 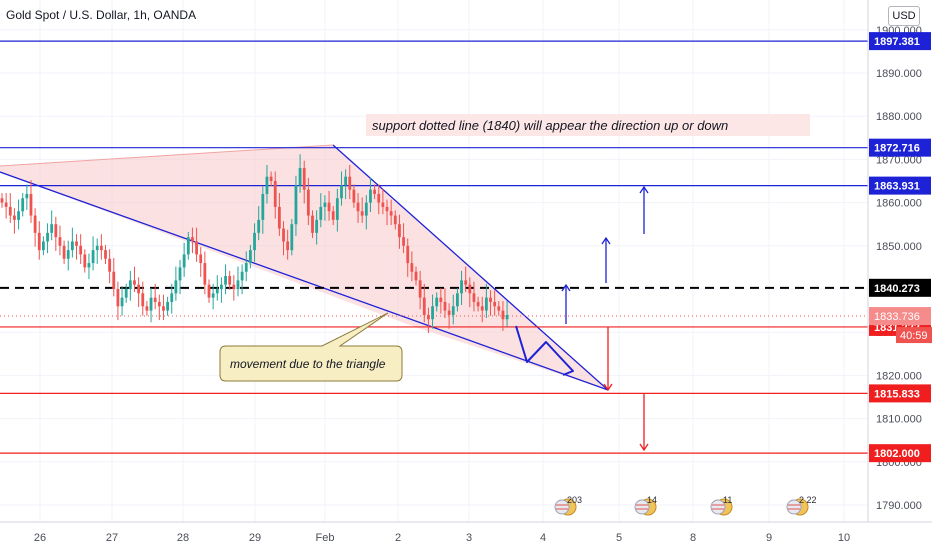 What do you see at coordinates (904, 16) in the screenshot?
I see `currency-button: USD` at bounding box center [904, 16].